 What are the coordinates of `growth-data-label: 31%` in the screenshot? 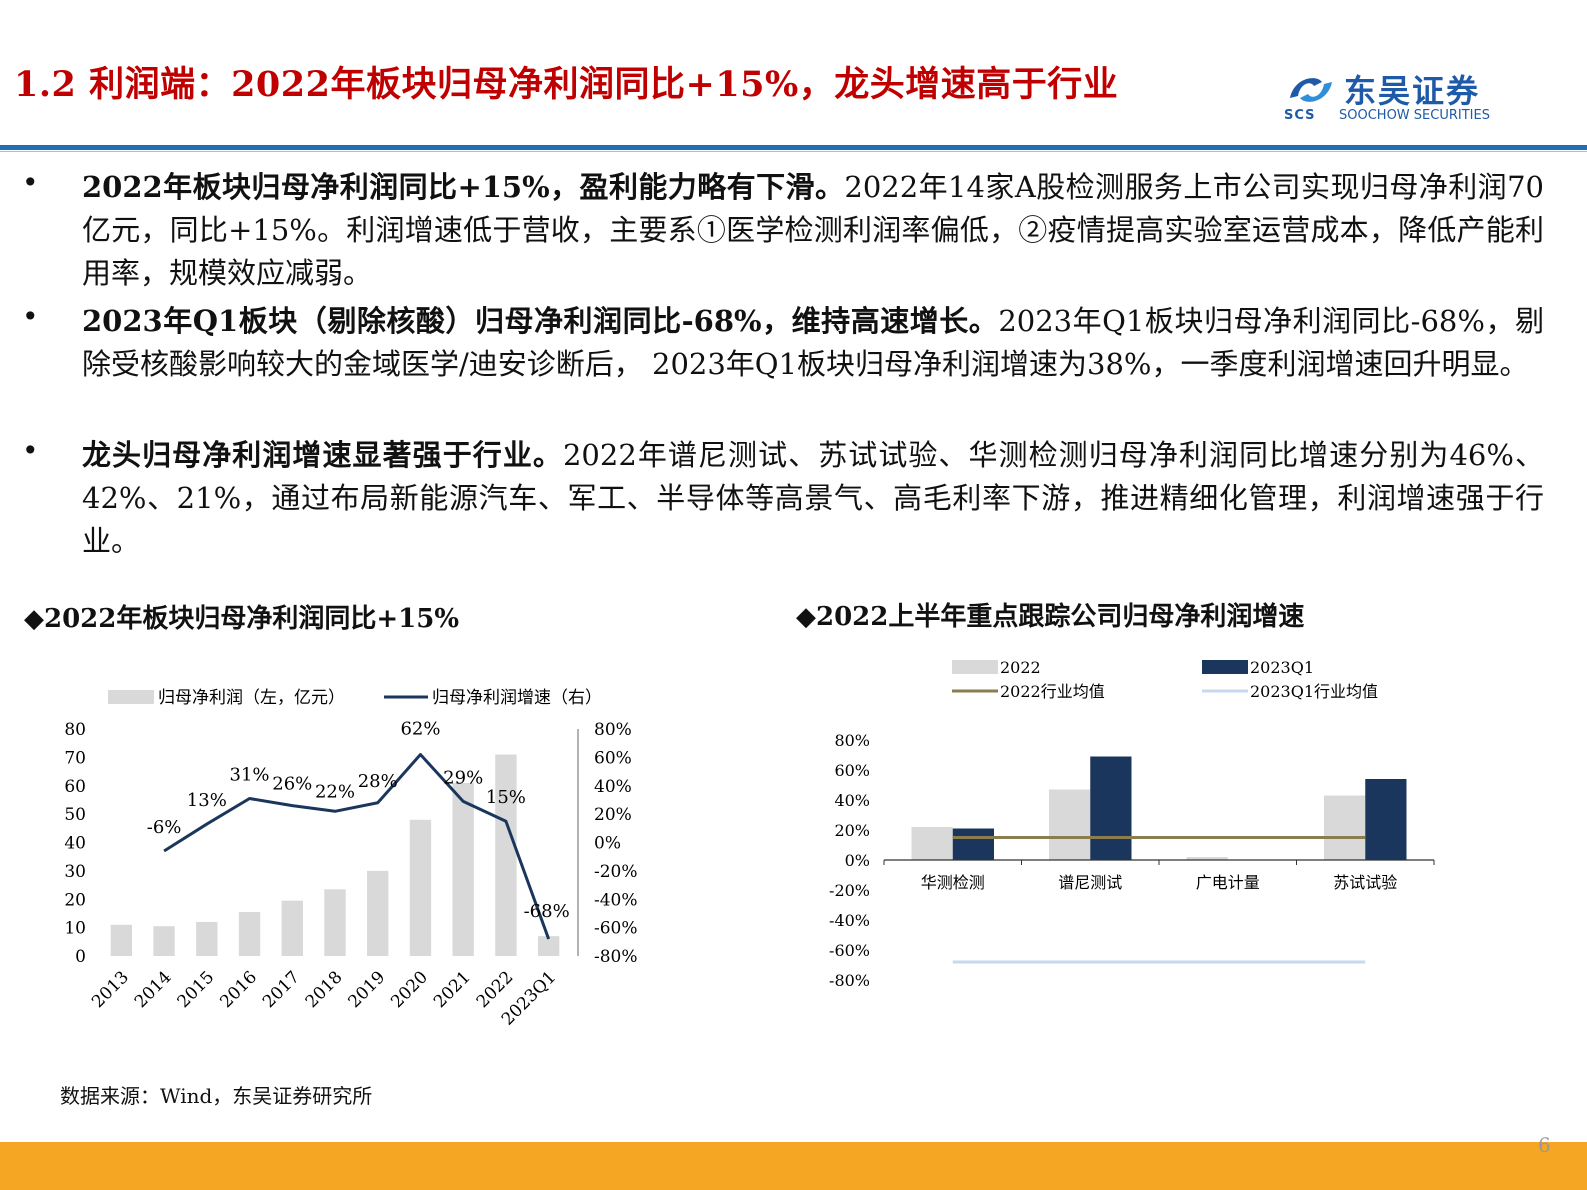 It's located at (250, 775).